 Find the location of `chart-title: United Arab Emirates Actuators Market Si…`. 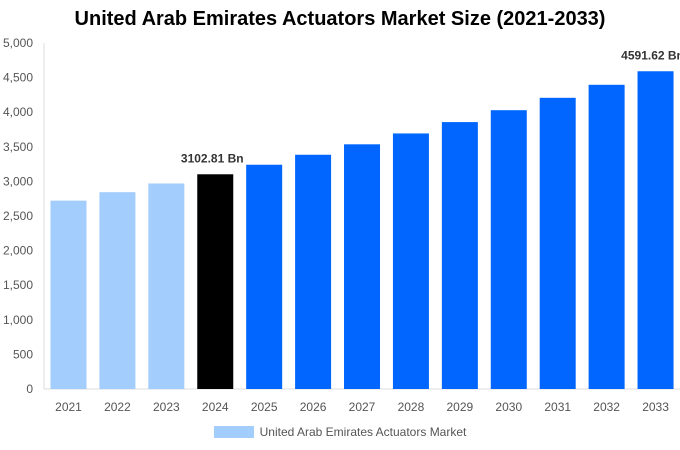

chart-title: United Arab Emirates Actuators Market Si… is located at coordinates (340, 19).